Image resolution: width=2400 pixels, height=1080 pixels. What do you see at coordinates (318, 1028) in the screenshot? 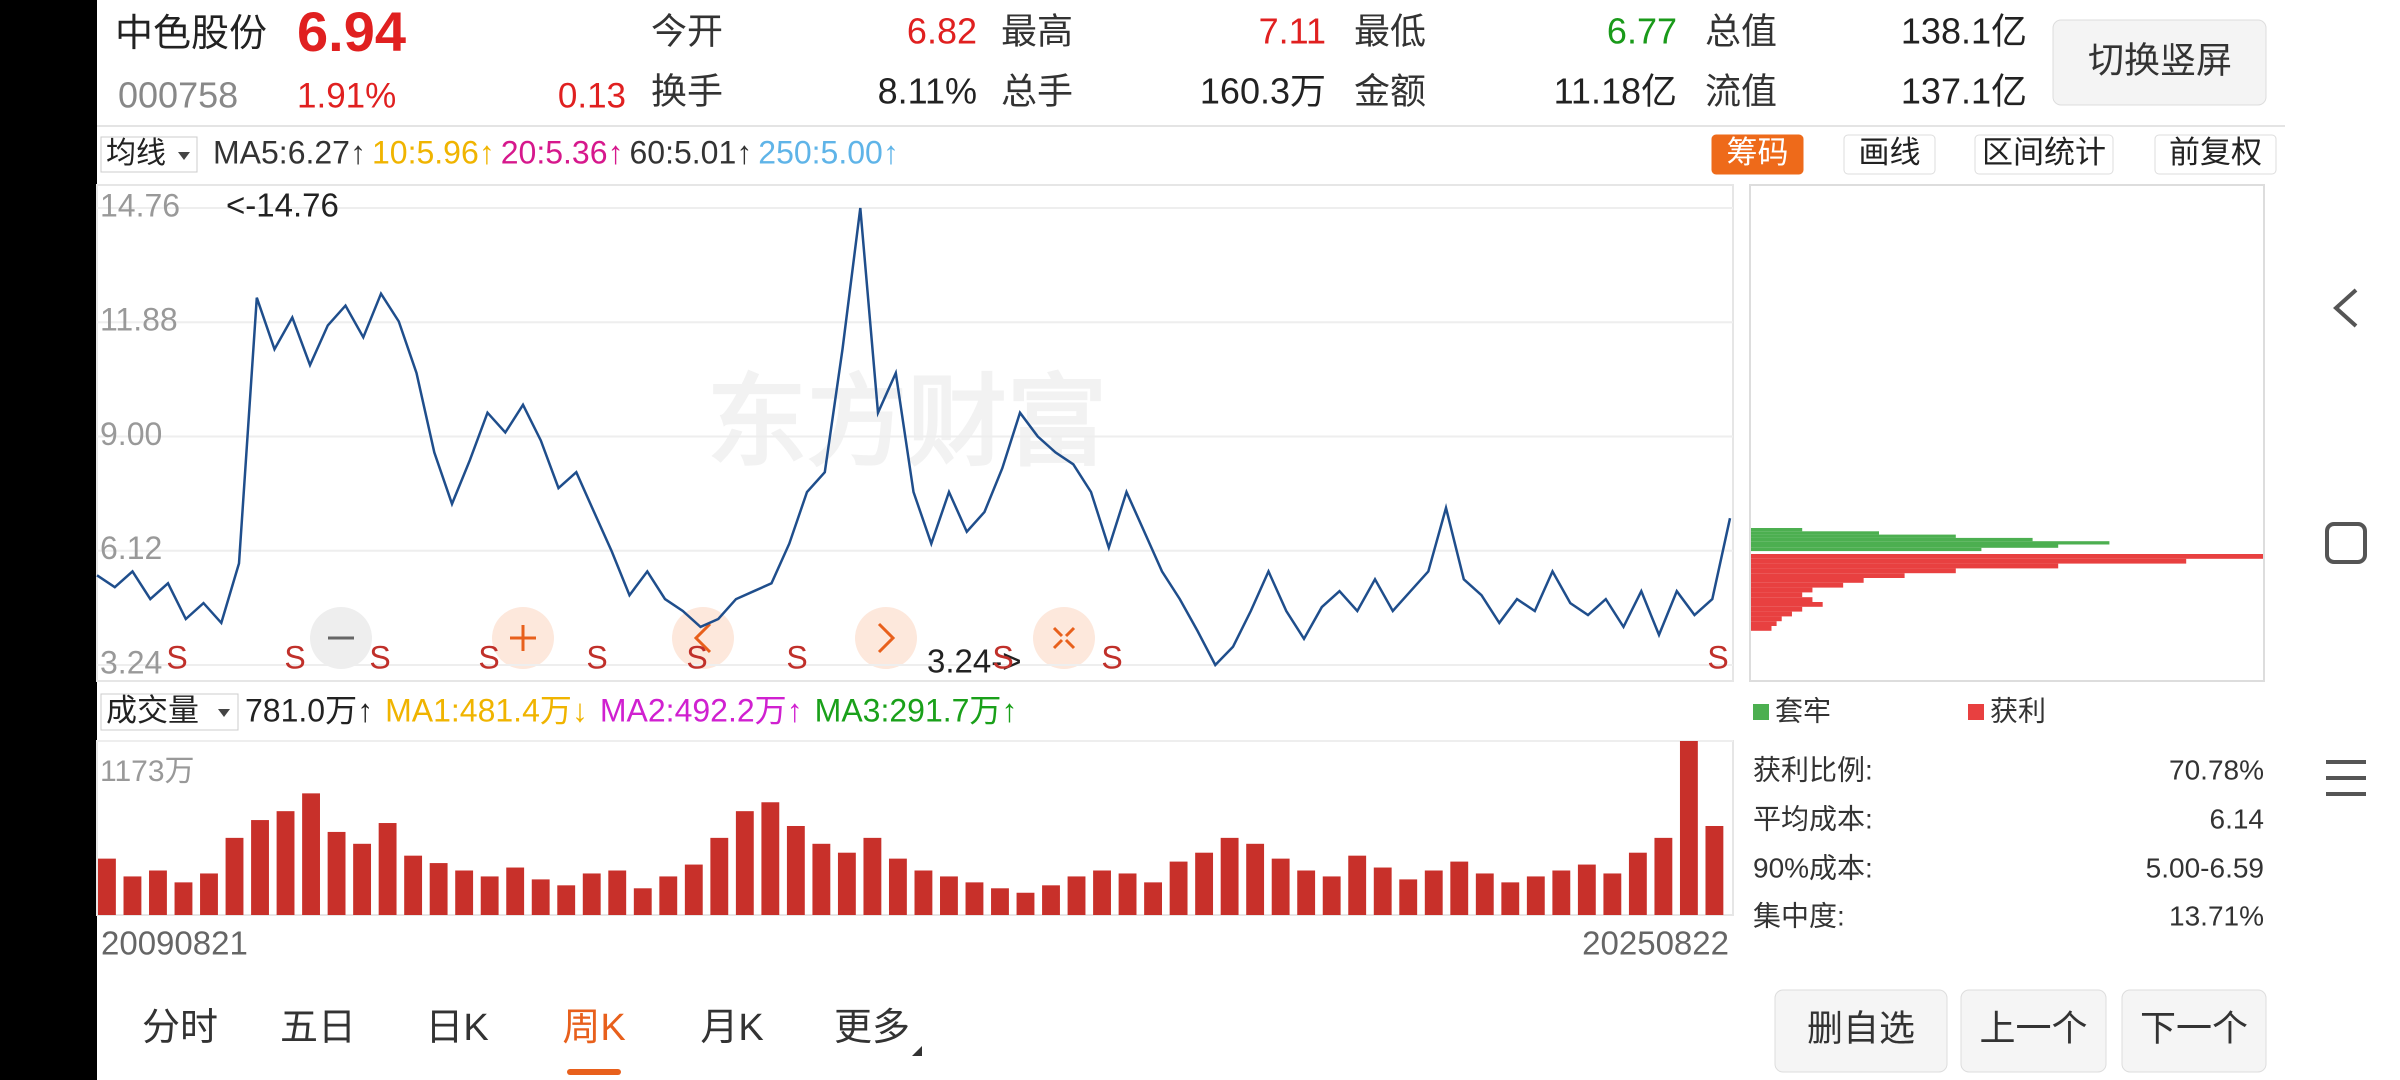
I see `period-tab: 五日` at bounding box center [318, 1028].